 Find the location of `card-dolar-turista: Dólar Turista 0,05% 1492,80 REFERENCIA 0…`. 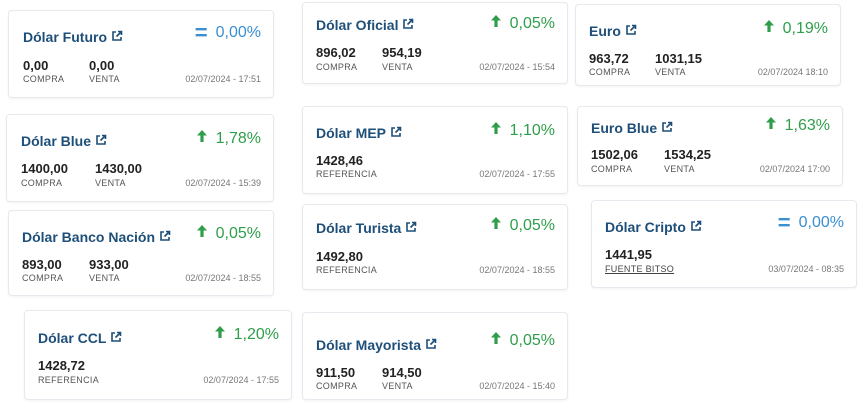

card-dolar-turista: Dólar Turista 0,05% 1492,80 REFERENCIA 0… is located at coordinates (435, 247).